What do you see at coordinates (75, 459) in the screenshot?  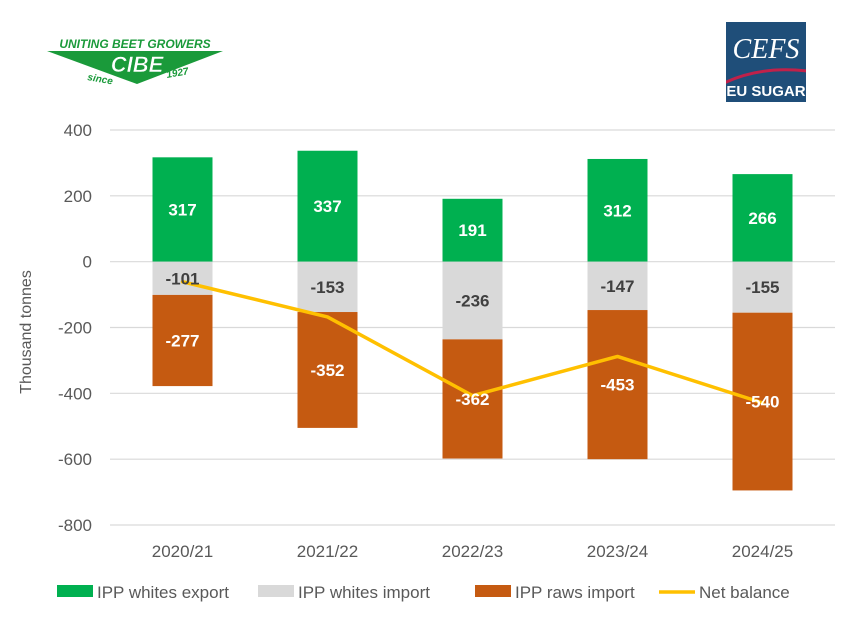 I see `y-tick-label: -600` at bounding box center [75, 459].